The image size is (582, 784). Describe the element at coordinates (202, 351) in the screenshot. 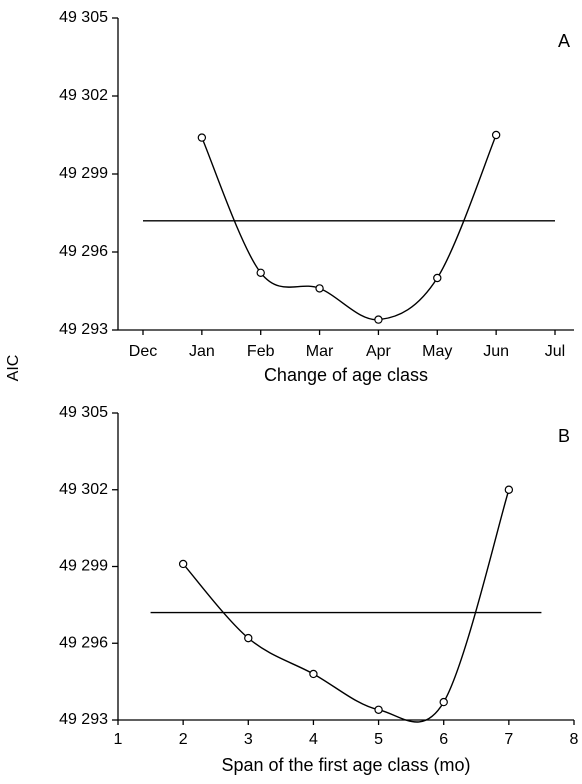

I see `x-tick-label: Jan` at that location.